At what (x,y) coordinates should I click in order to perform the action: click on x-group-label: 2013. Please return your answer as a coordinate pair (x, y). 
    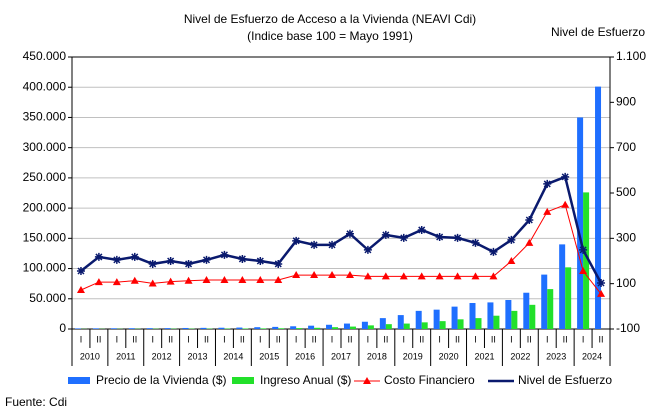
    Looking at the image, I should click on (198, 356).